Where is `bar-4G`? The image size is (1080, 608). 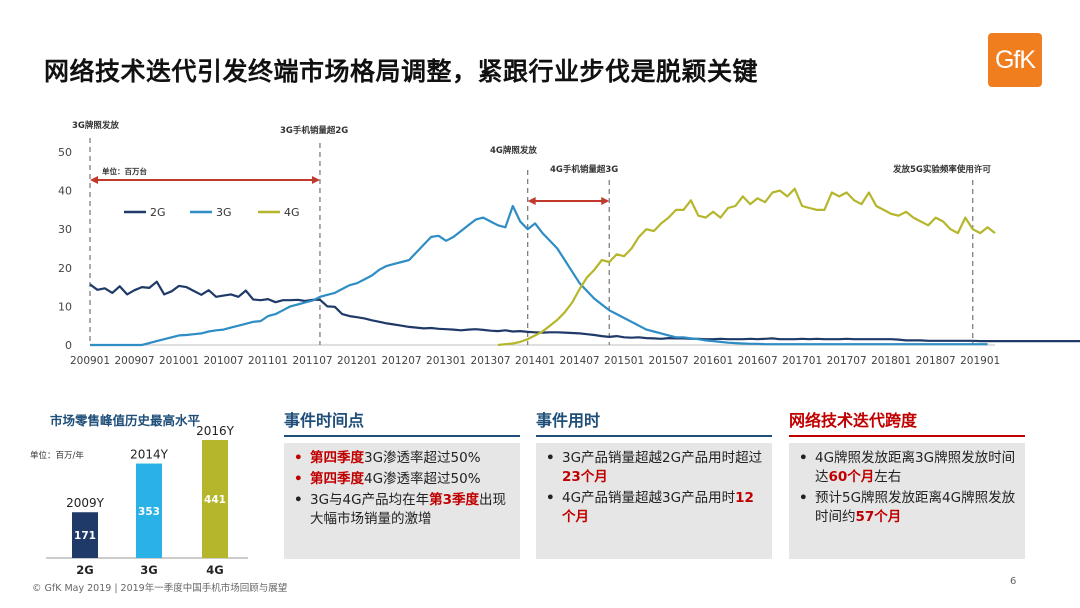 bar-4G is located at coordinates (215, 499).